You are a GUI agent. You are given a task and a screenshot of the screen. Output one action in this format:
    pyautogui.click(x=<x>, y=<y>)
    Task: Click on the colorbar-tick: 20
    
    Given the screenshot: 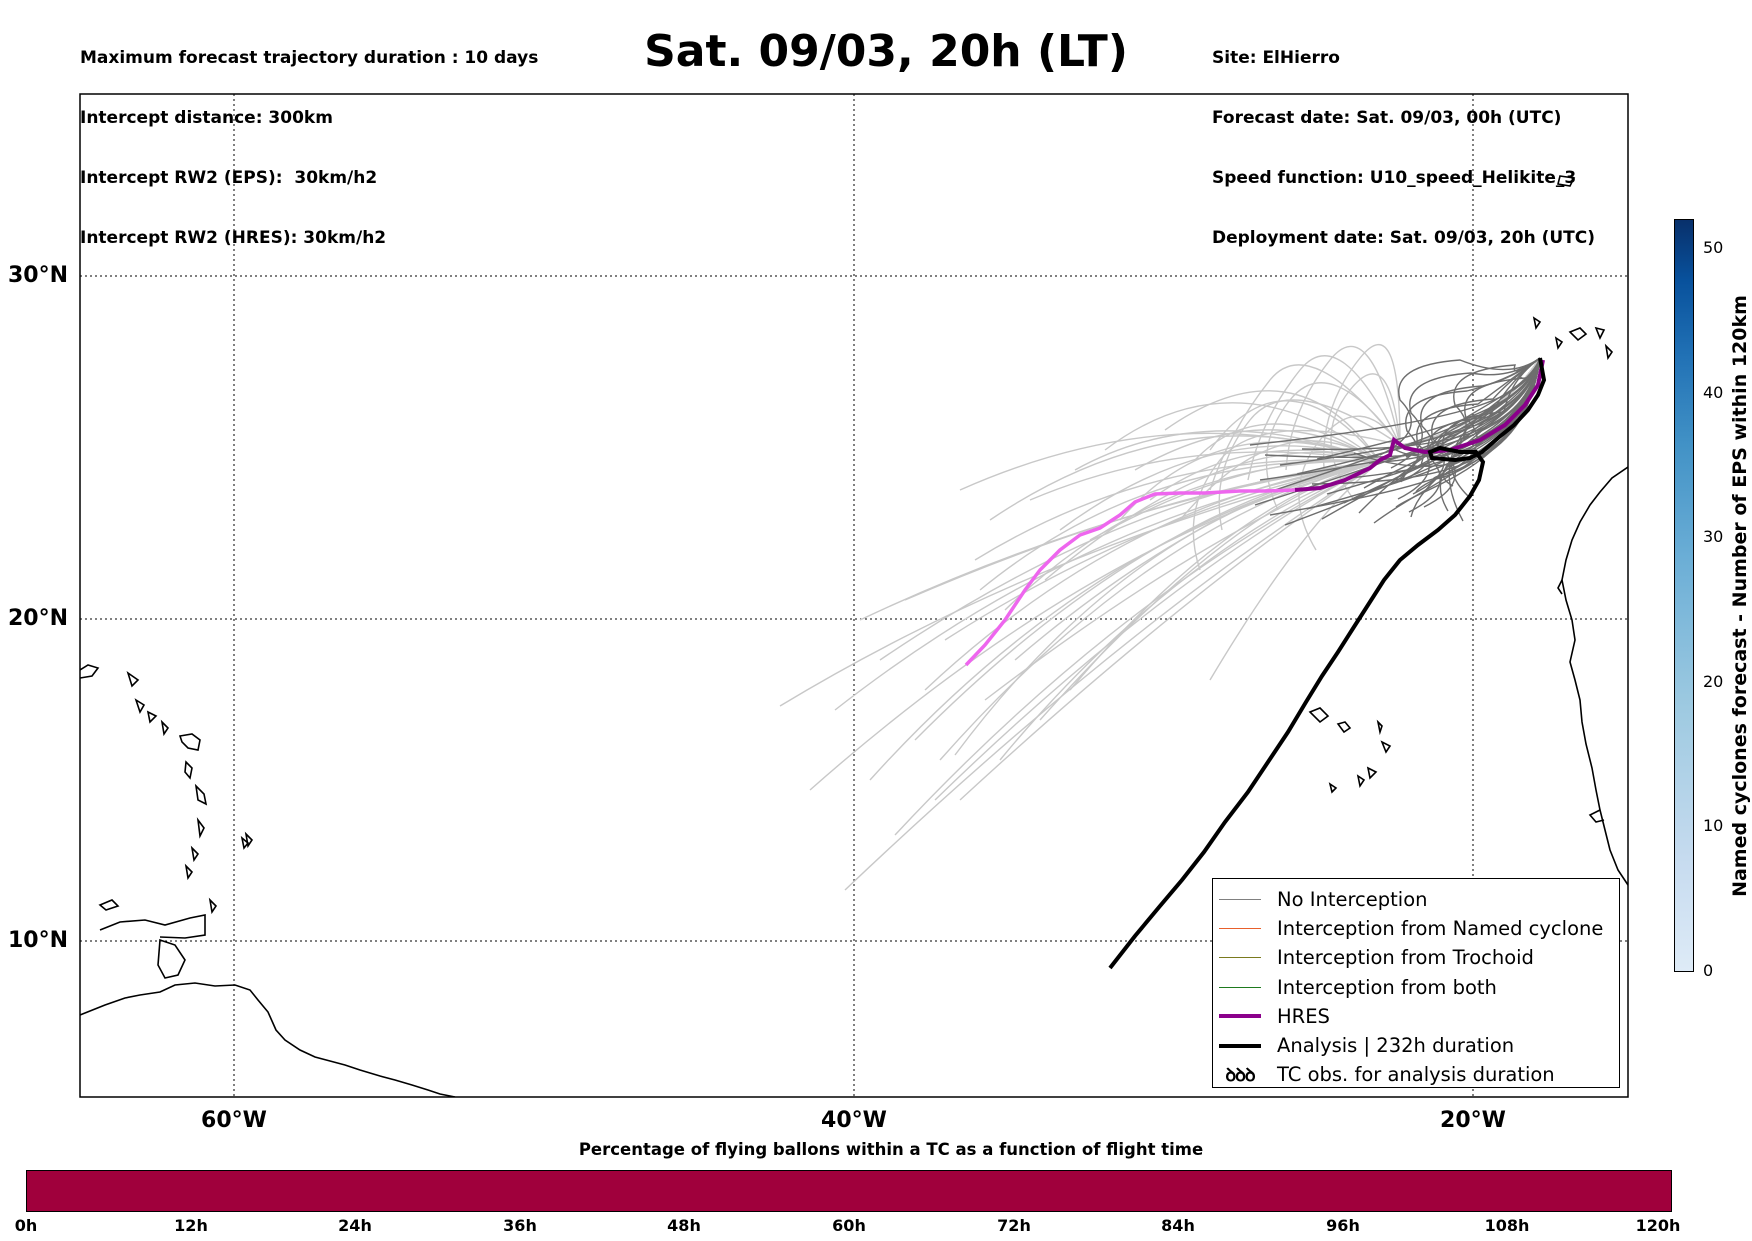 What is the action you would take?
    pyautogui.click(x=1713, y=681)
    